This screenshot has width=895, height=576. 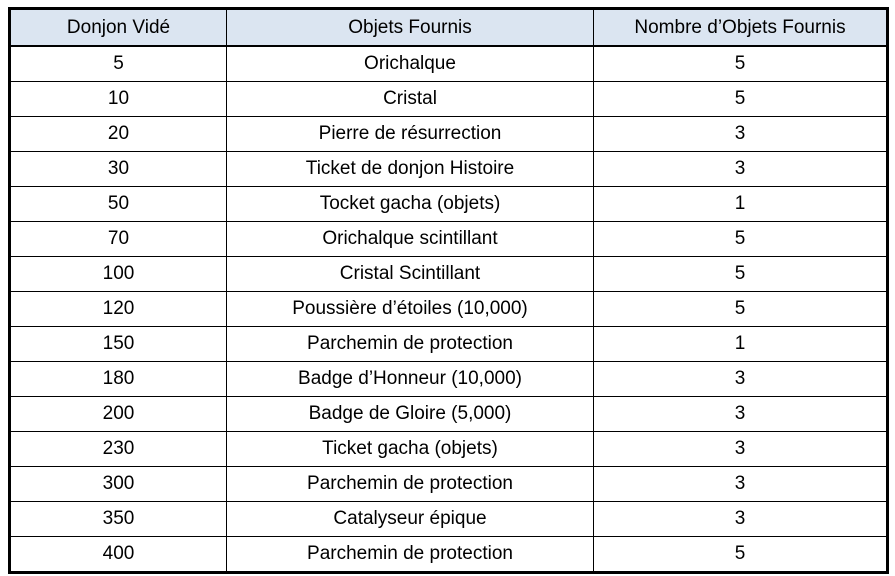 I want to click on donjon-vide-cell: 230, so click(x=118, y=449).